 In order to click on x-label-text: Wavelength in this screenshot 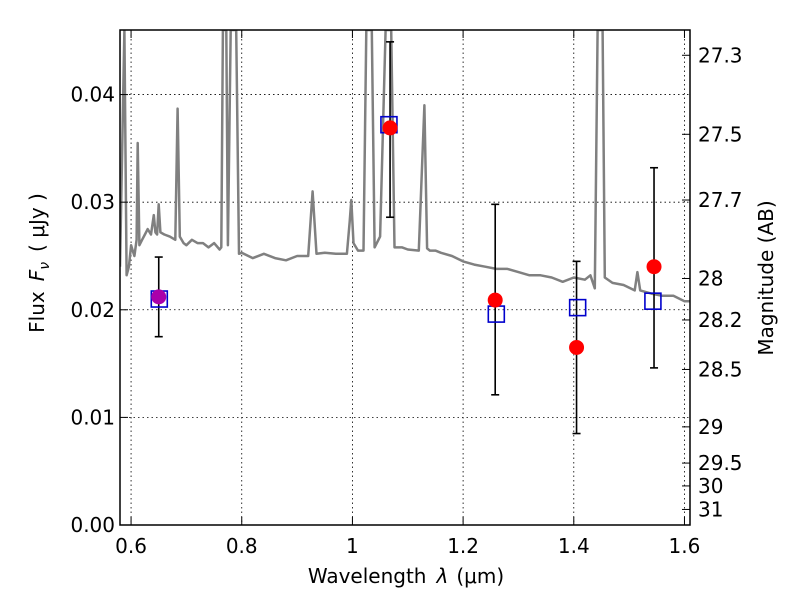, I will do `click(367, 576)`.